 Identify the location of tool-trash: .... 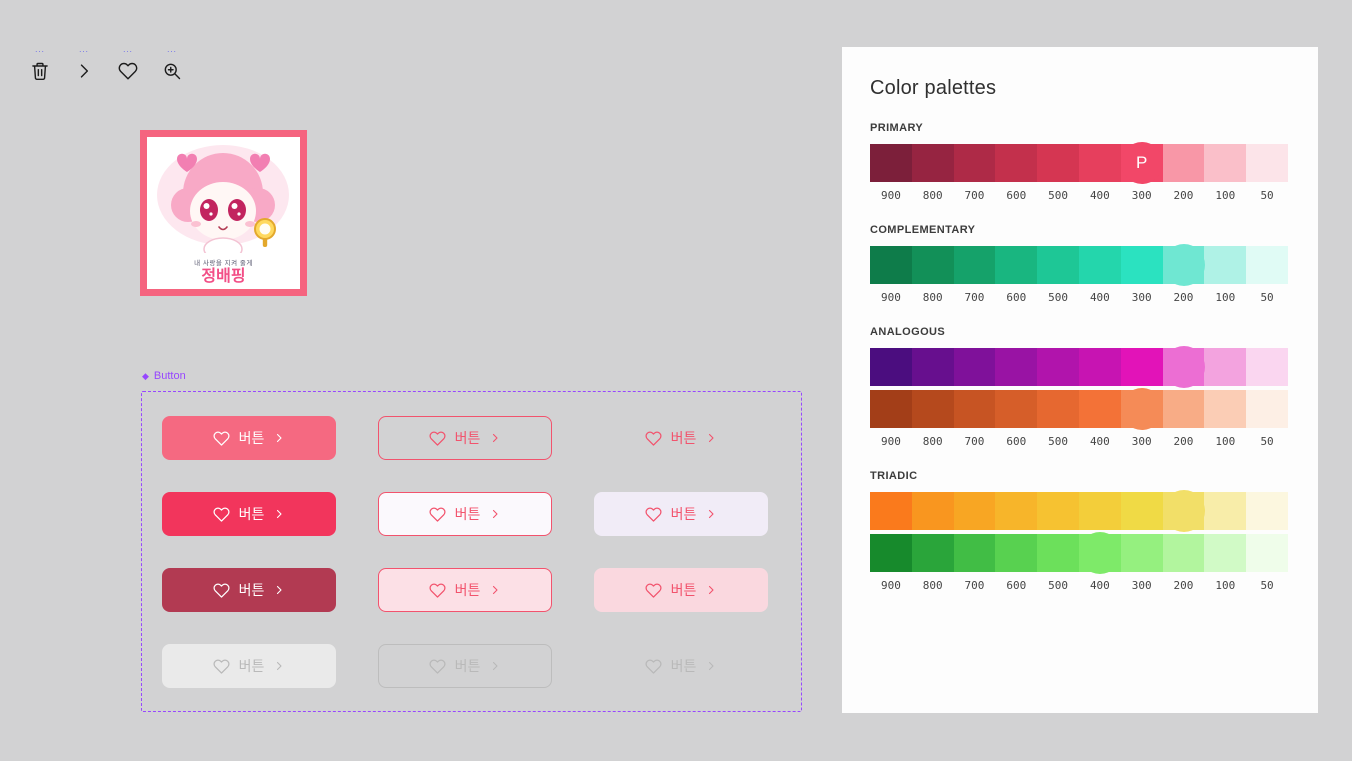
(40, 63).